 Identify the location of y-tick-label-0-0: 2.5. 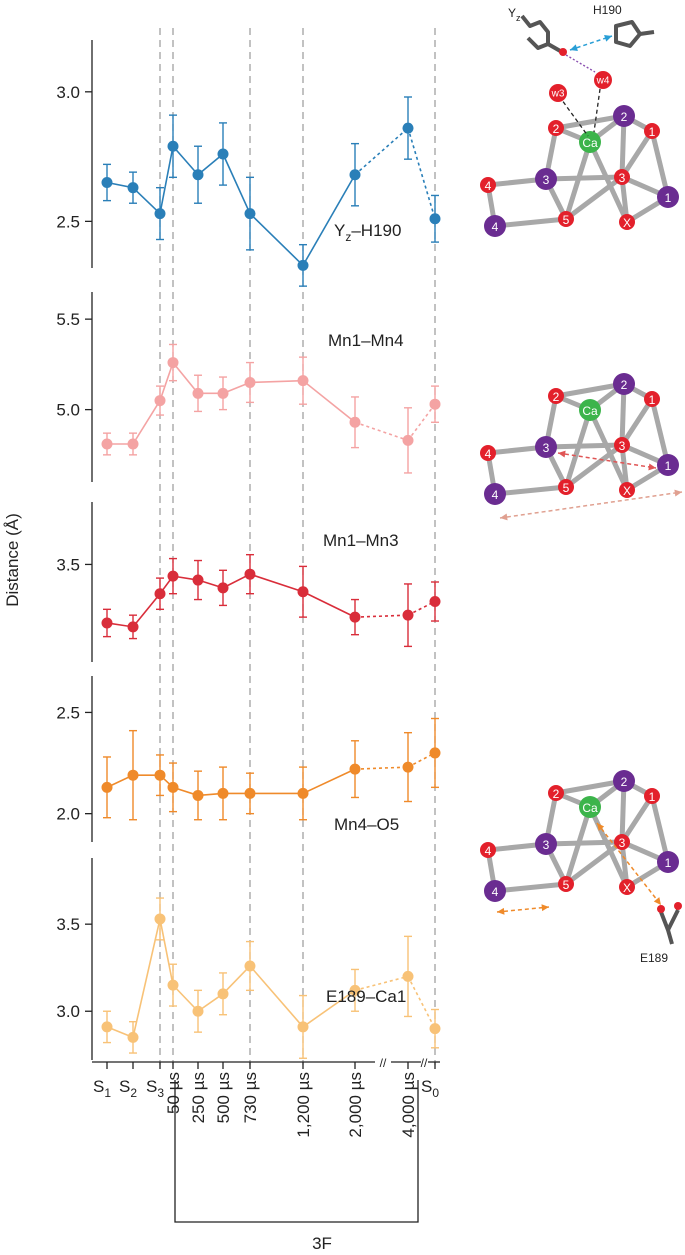
(68, 221).